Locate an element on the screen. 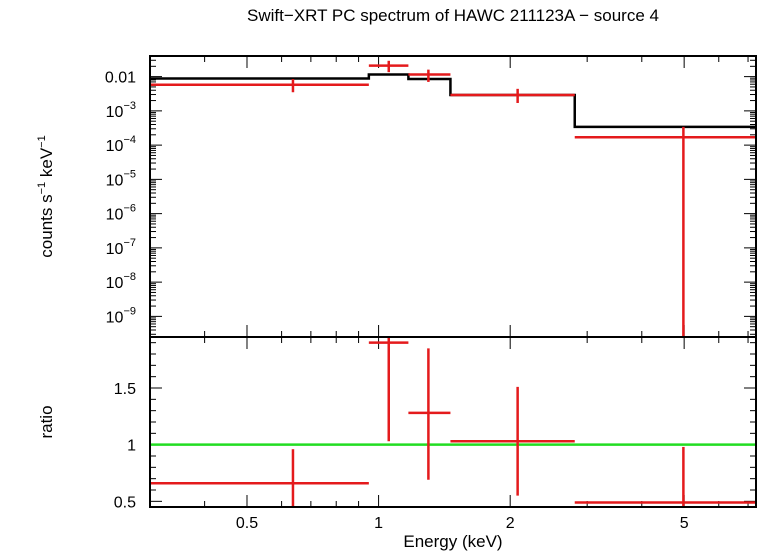  y-tick-label: 10⁻⁵ is located at coordinates (121, 178).